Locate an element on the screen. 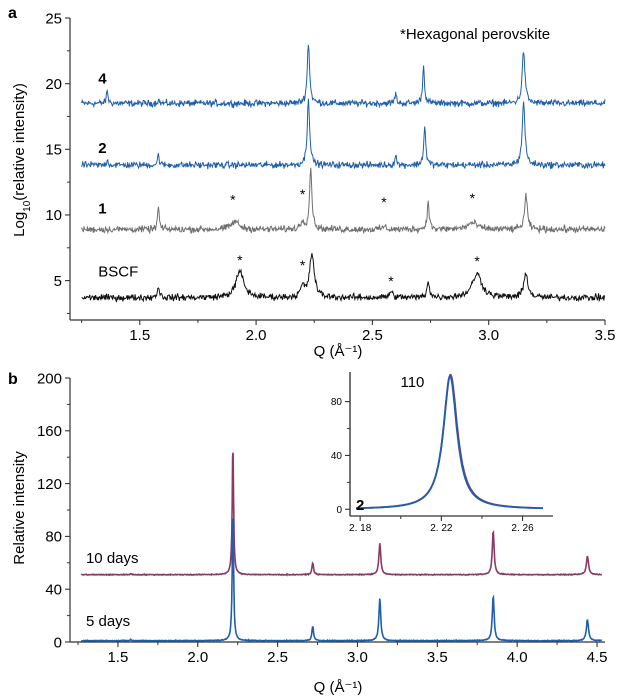 The height and width of the screenshot is (696, 622). panel-a-letter: a is located at coordinates (12, 13).